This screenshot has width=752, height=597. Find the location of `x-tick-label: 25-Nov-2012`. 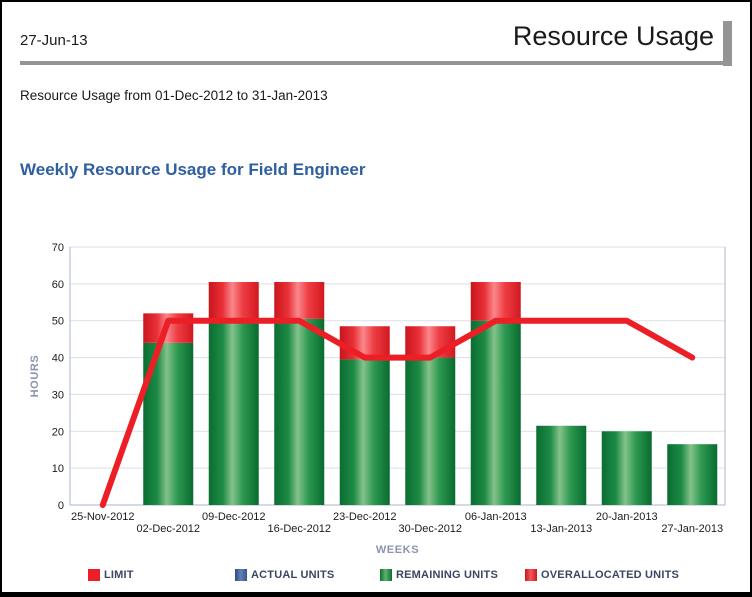

x-tick-label: 25-Nov-2012 is located at coordinates (103, 517).